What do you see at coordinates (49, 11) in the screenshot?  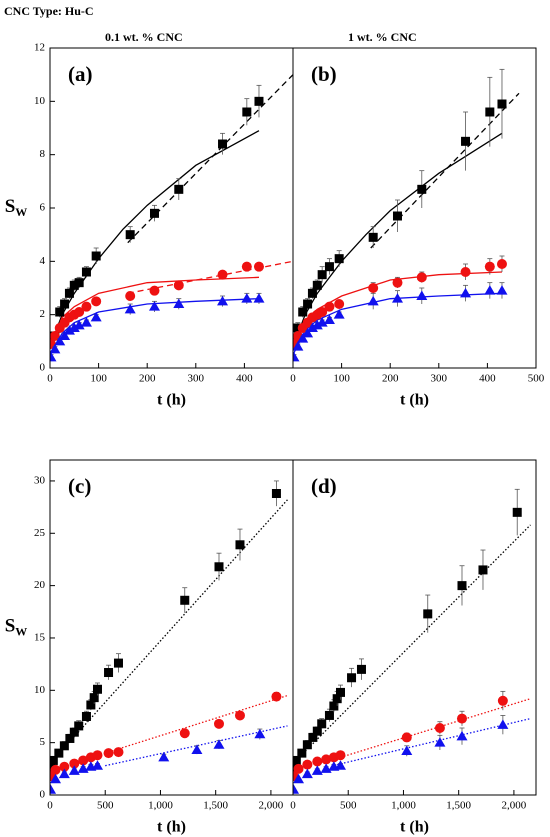 I see `figure-header: CNC Type: Hu-C` at bounding box center [49, 11].